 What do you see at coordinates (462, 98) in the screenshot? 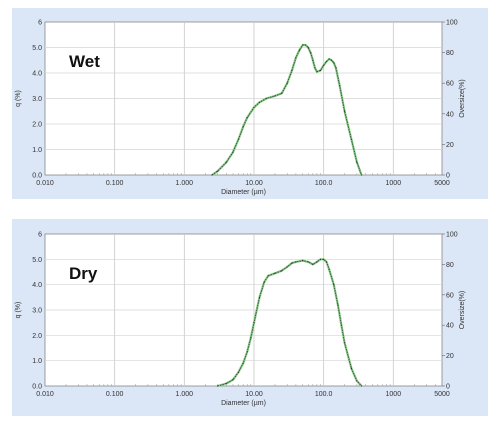
I see `wet-y2-axis-label: Oversize(%)` at bounding box center [462, 98].